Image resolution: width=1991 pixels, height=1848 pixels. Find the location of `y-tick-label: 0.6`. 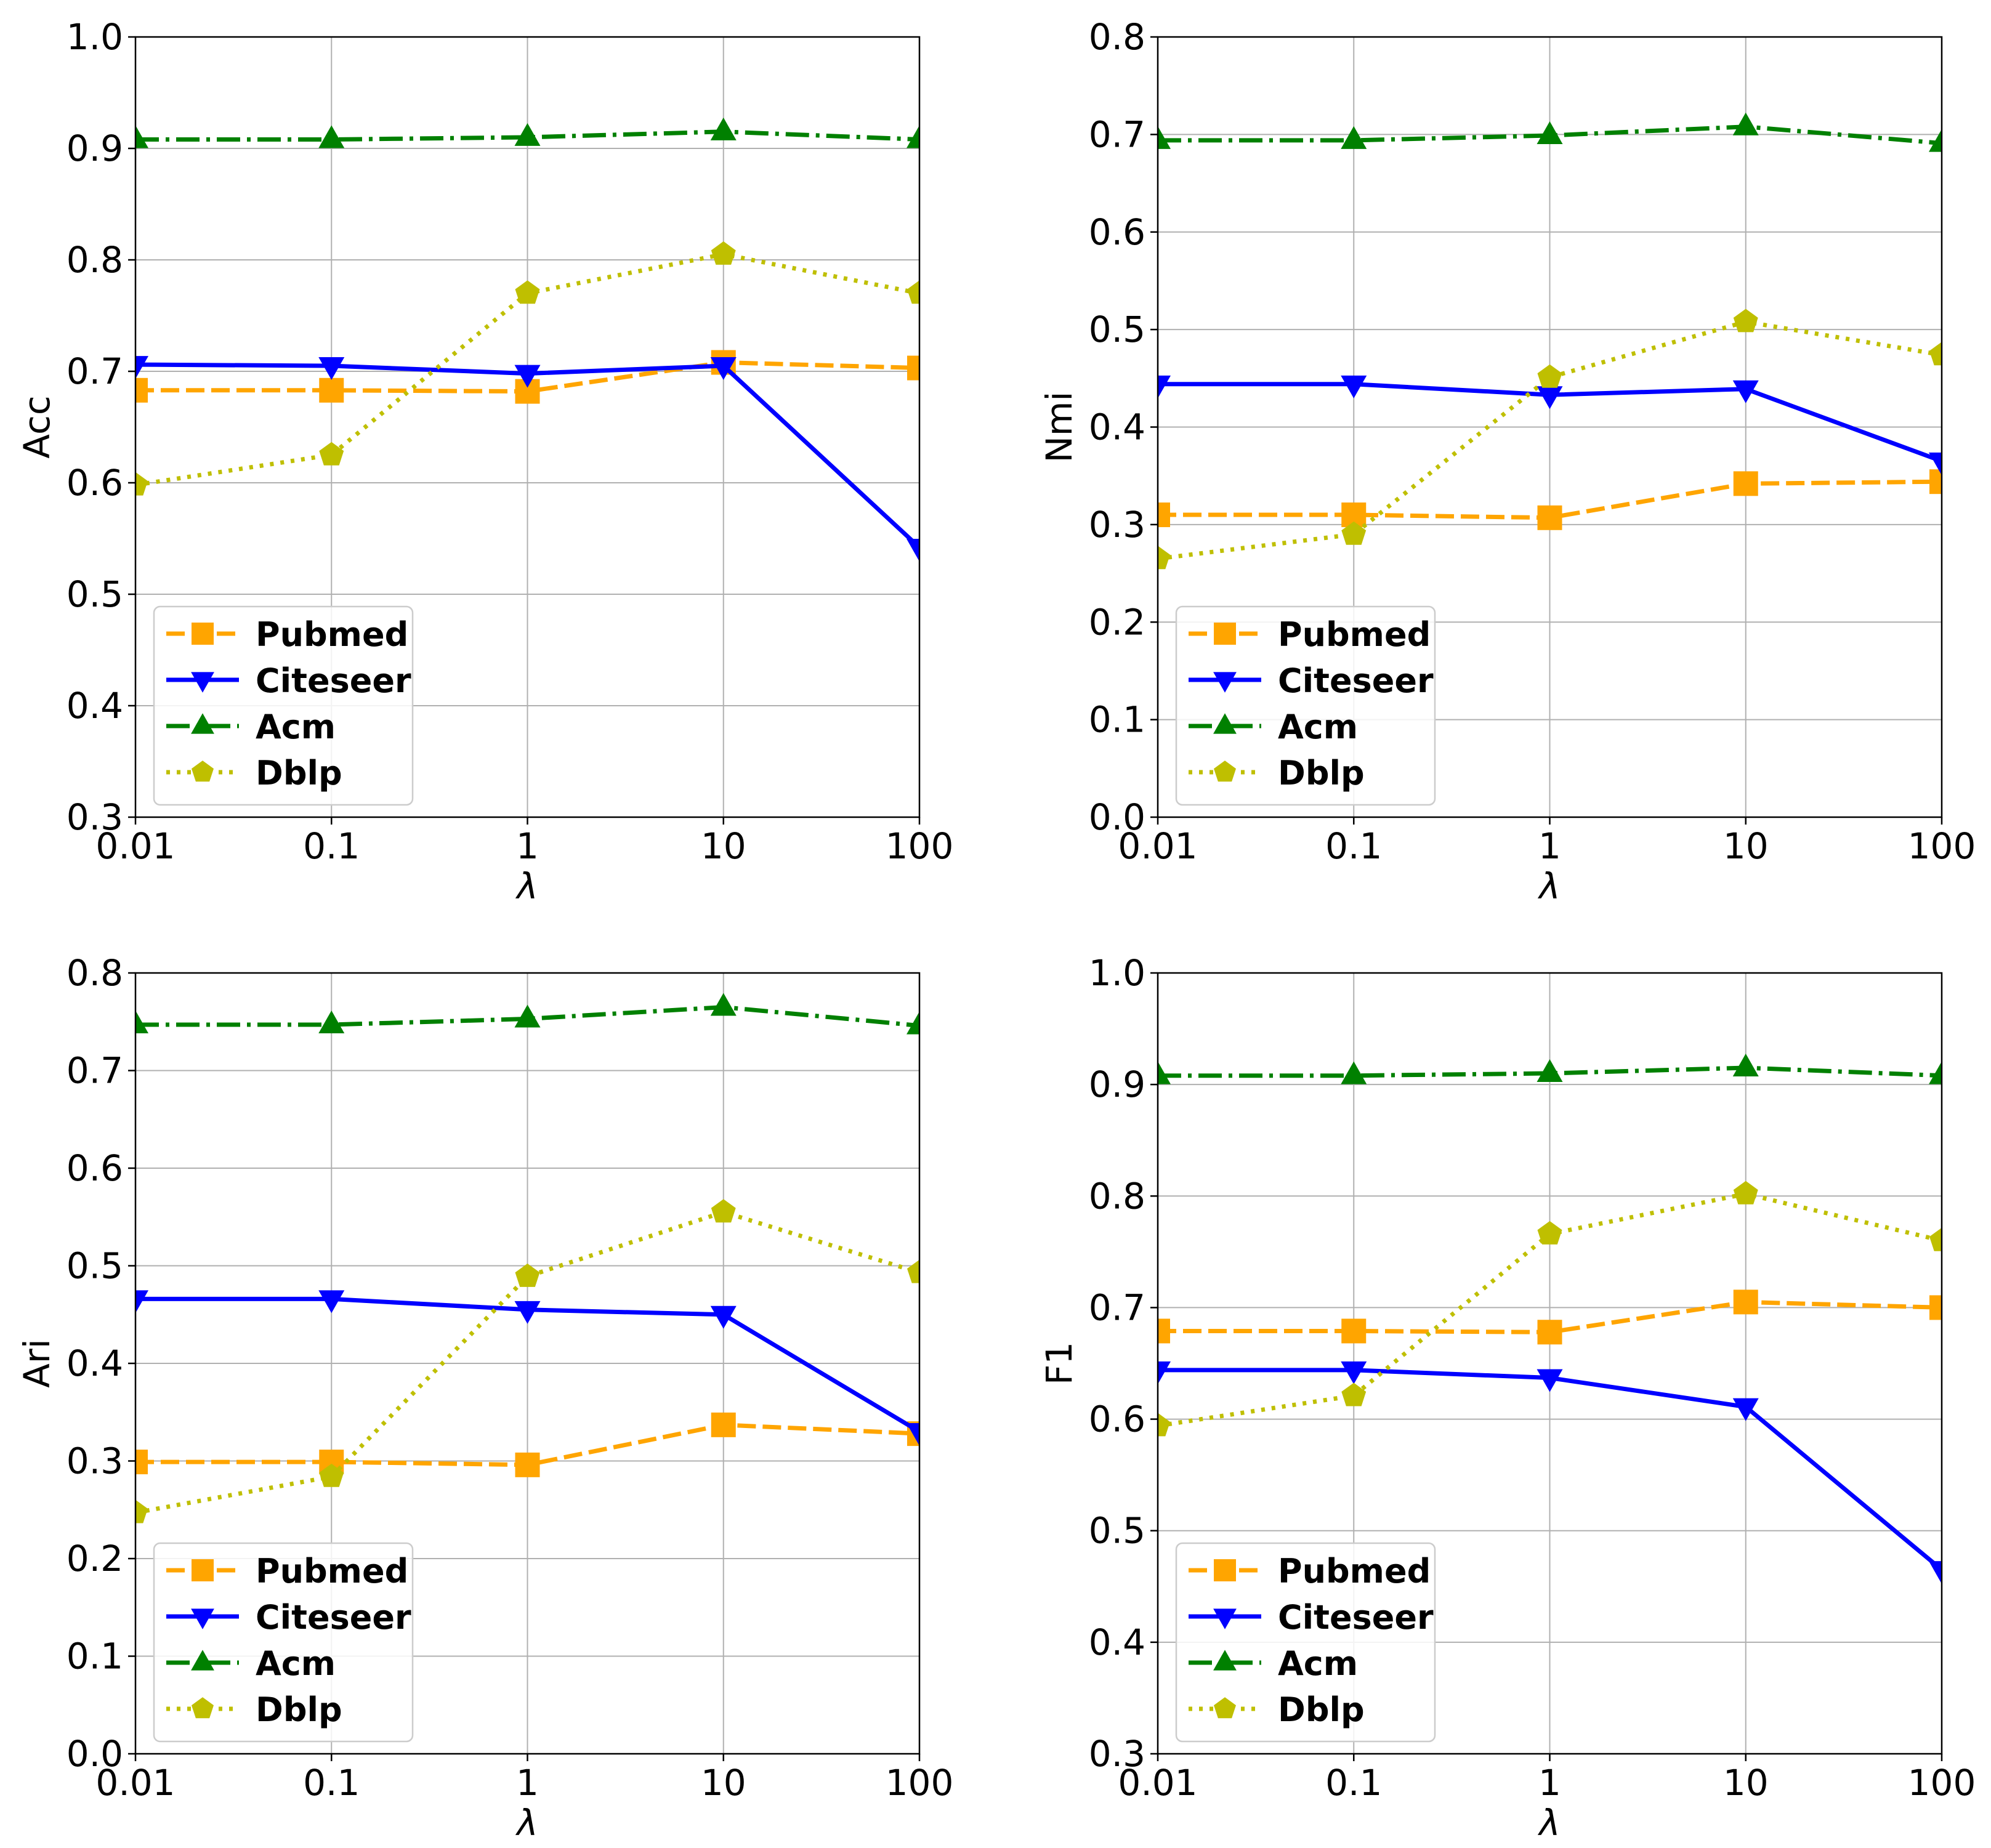

y-tick-label: 0.6 is located at coordinates (1117, 232).